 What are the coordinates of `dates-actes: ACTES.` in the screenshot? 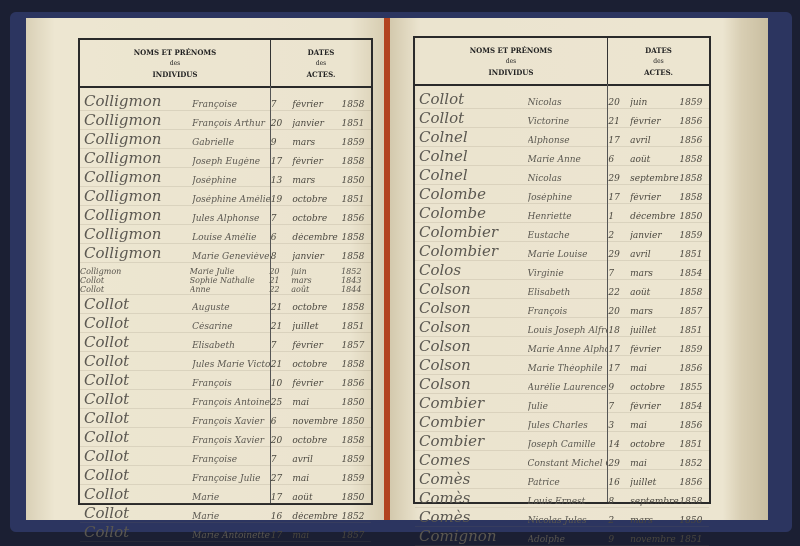 It's located at (321, 74).